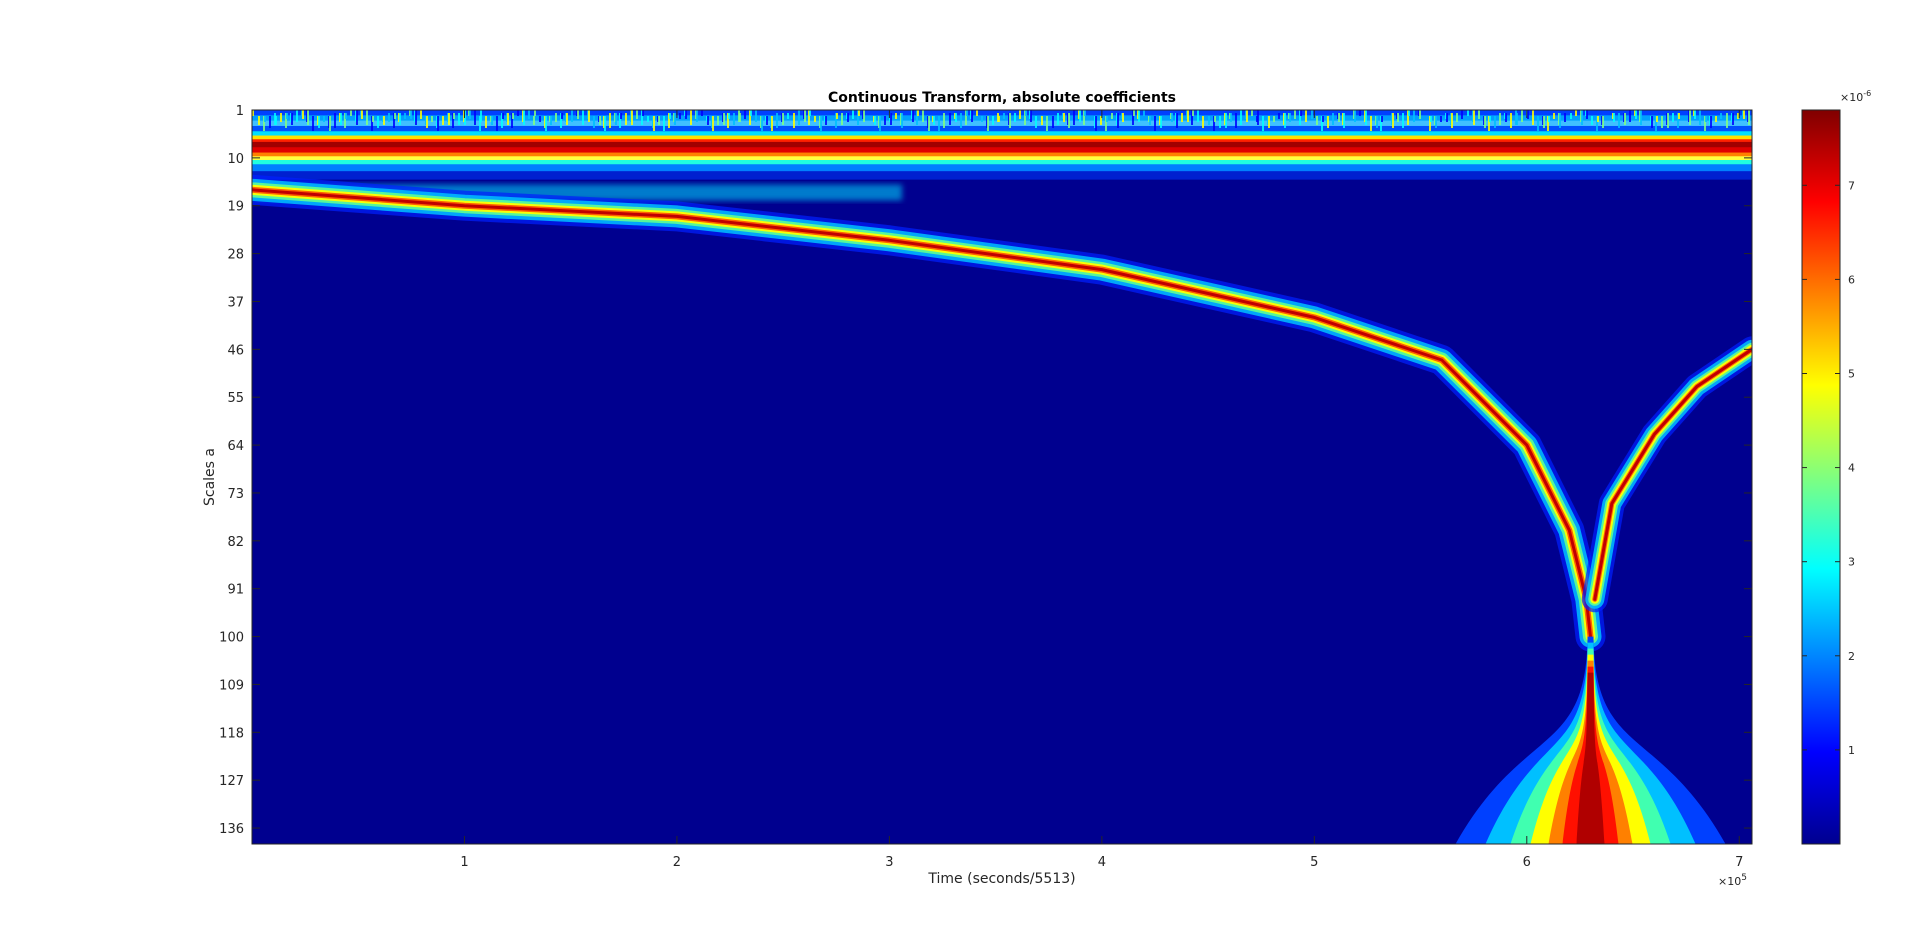  Describe the element at coordinates (235, 542) in the screenshot. I see `y-tick-label: 82` at that location.